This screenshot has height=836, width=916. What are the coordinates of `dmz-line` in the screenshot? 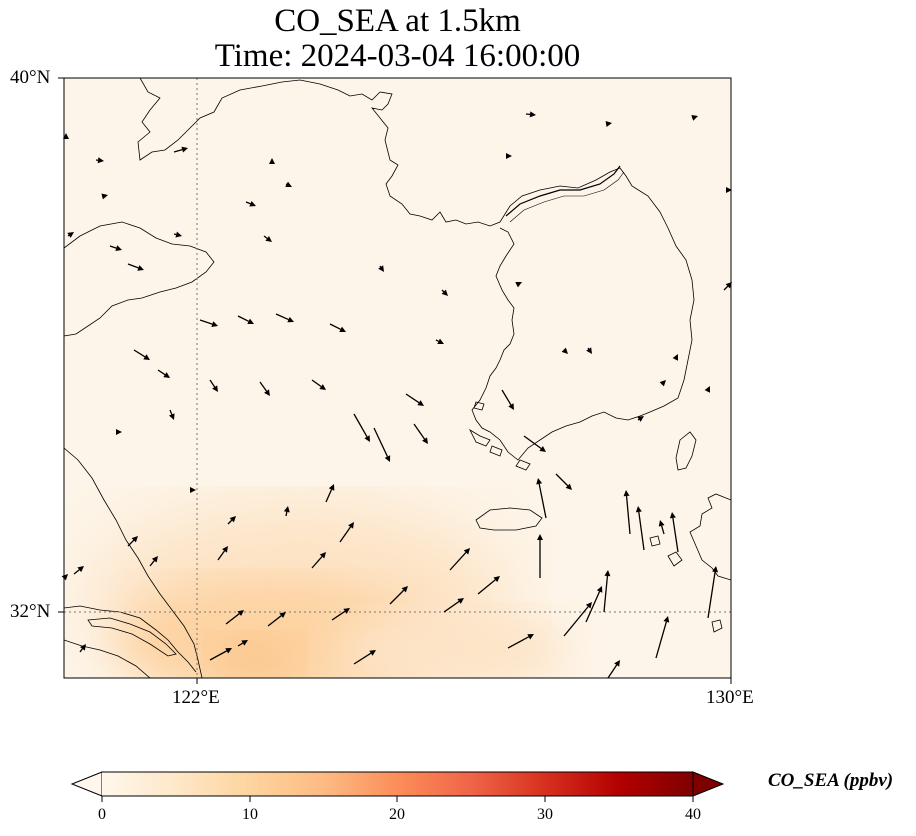 It's located at (563, 191).